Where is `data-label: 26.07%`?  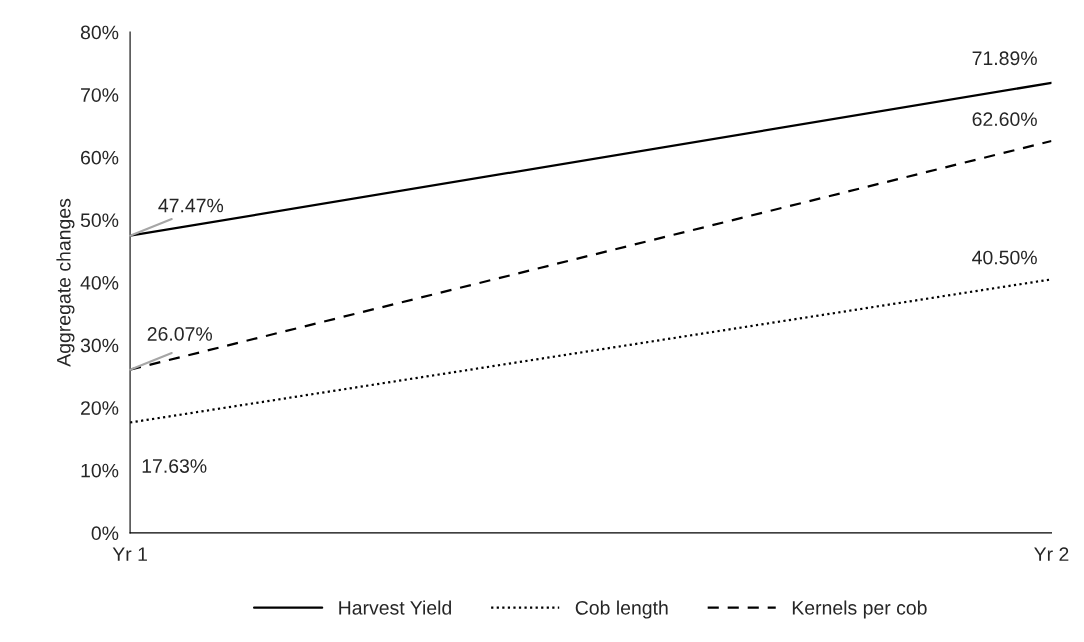
data-label: 26.07% is located at coordinates (179, 334).